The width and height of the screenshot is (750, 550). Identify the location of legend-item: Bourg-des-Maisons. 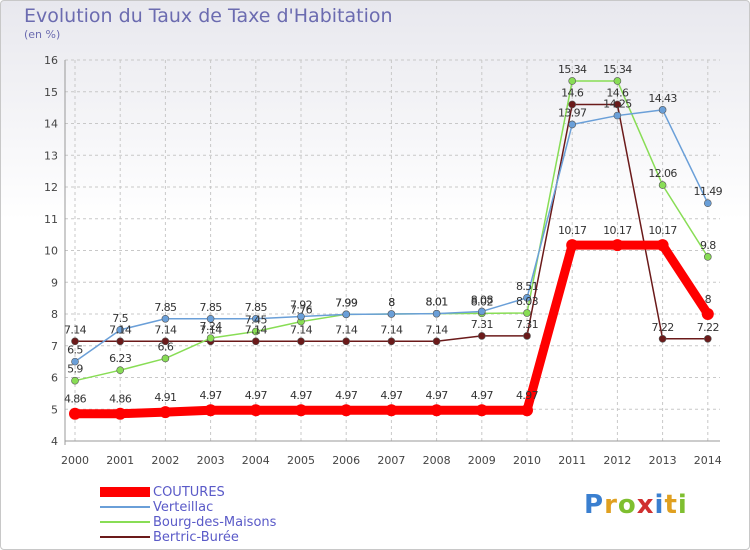
(188, 522).